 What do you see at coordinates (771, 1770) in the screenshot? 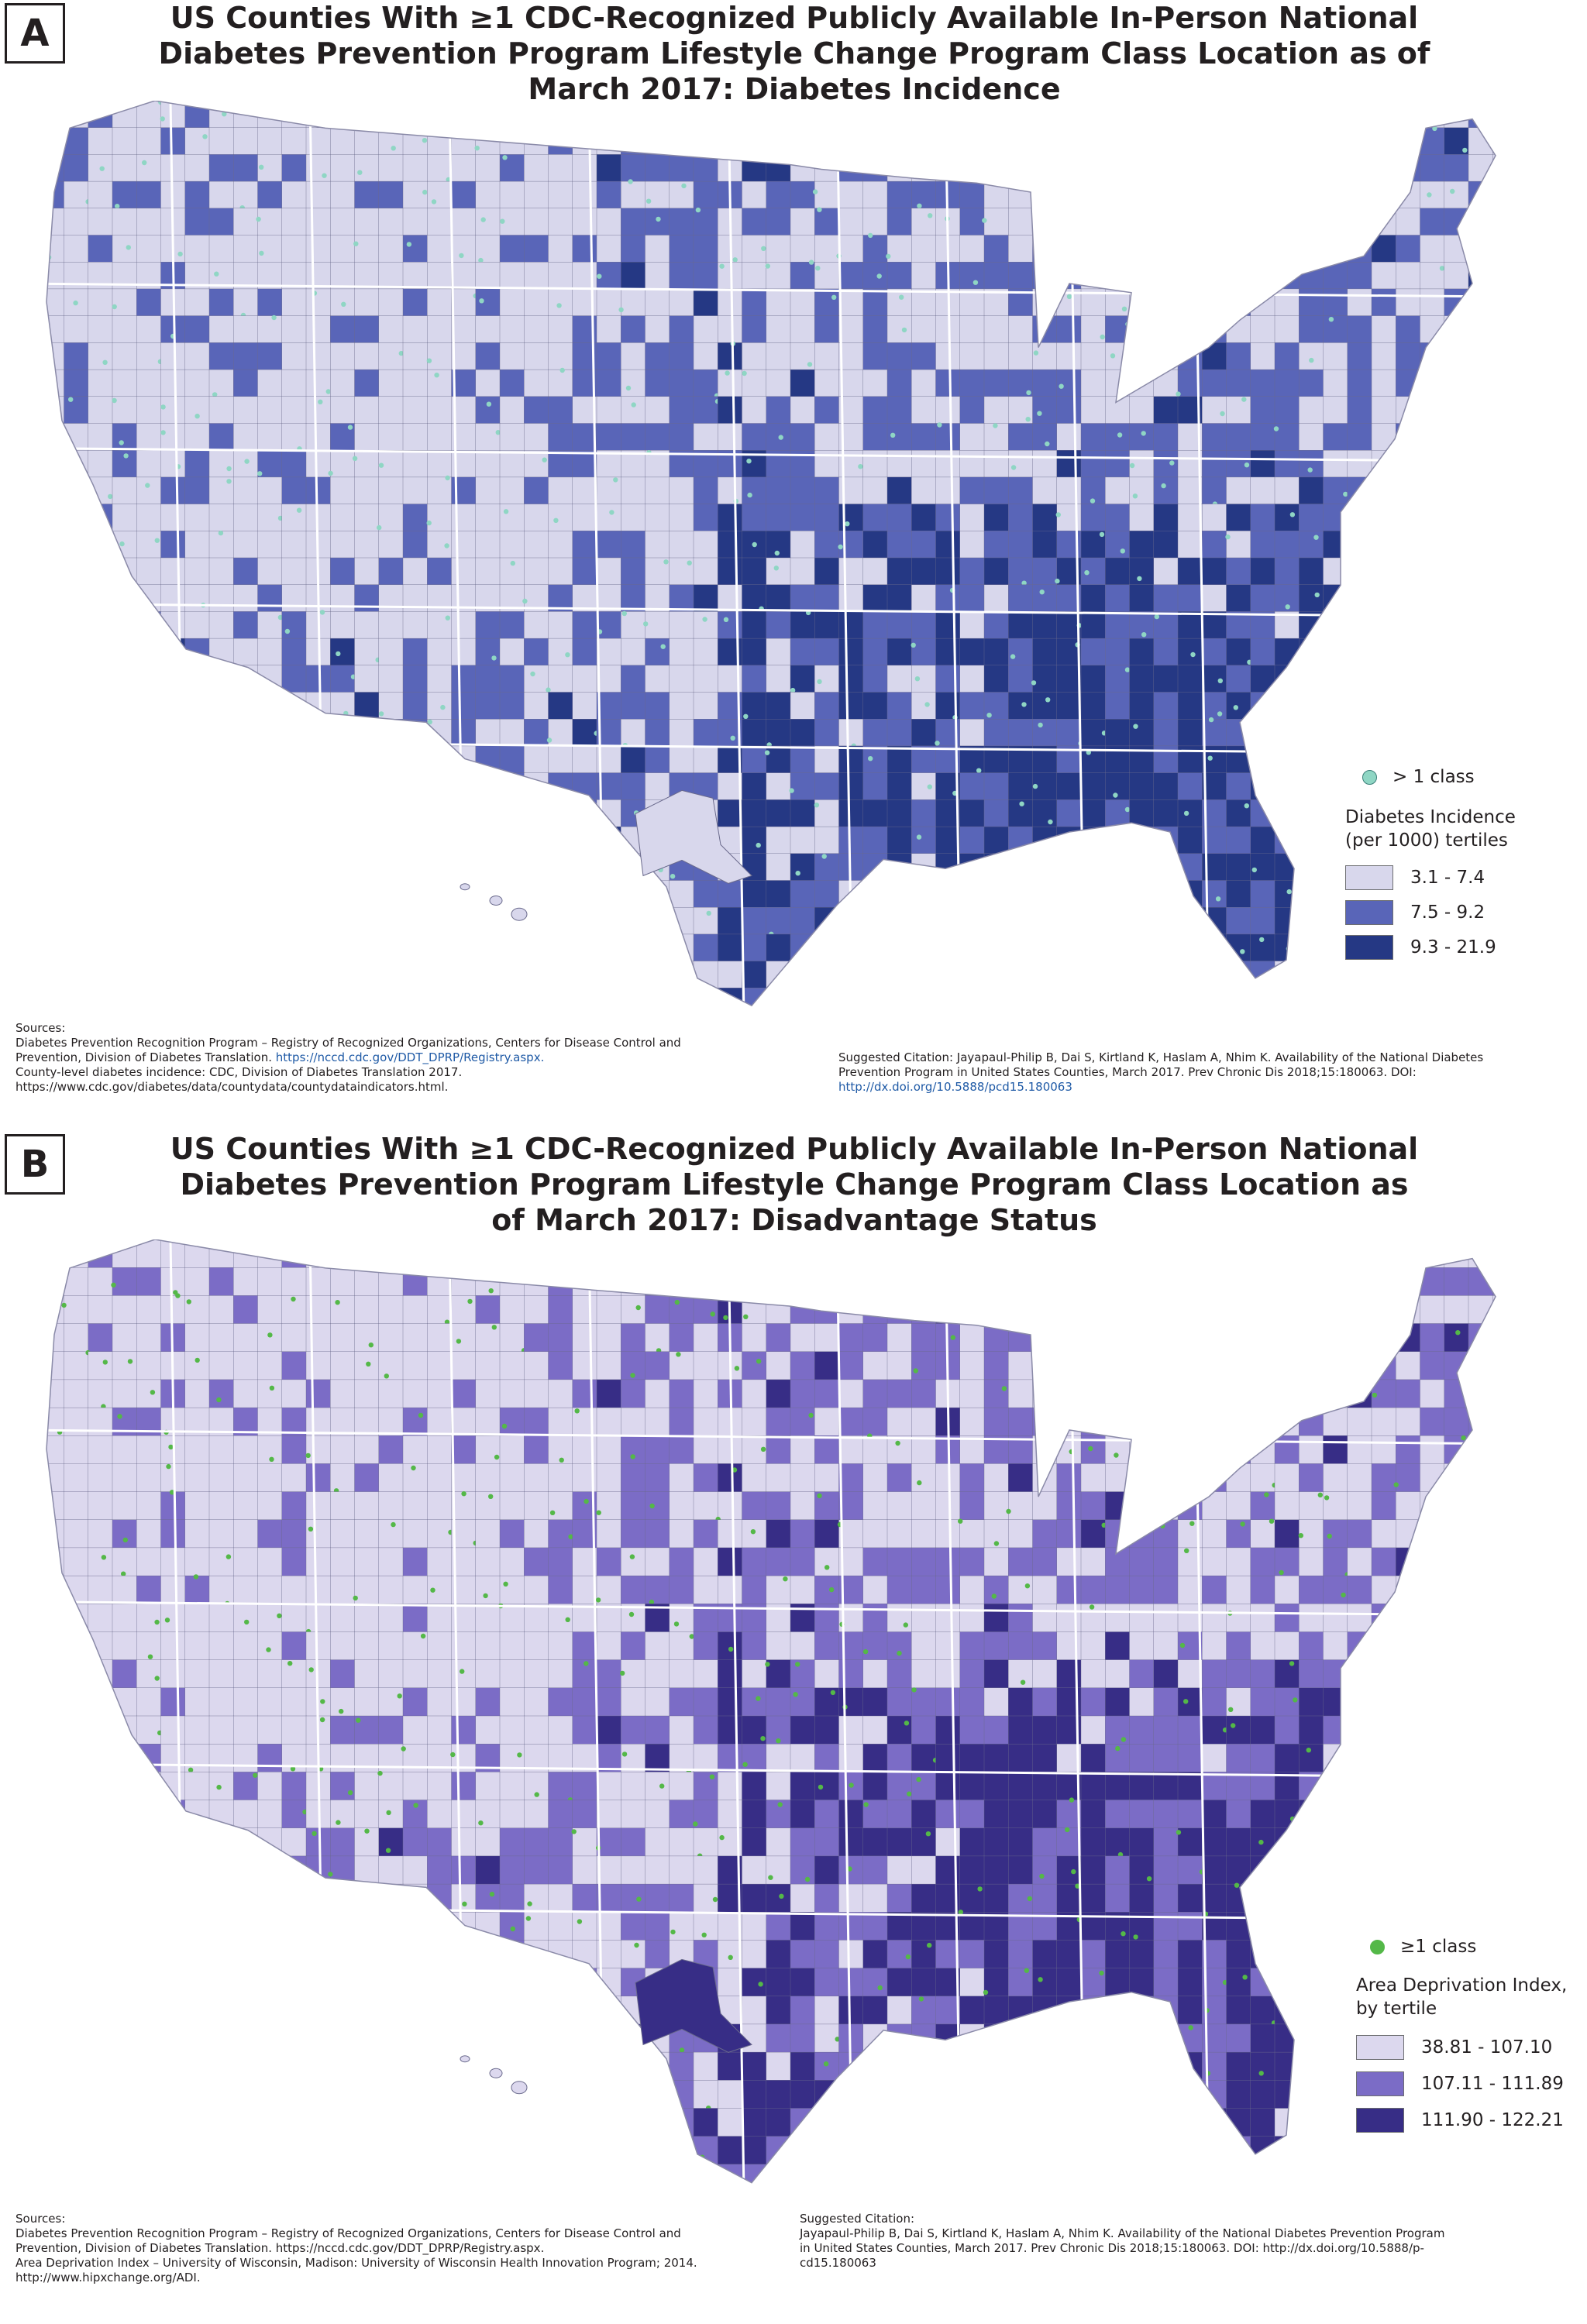
I see `state-border` at bounding box center [771, 1770].